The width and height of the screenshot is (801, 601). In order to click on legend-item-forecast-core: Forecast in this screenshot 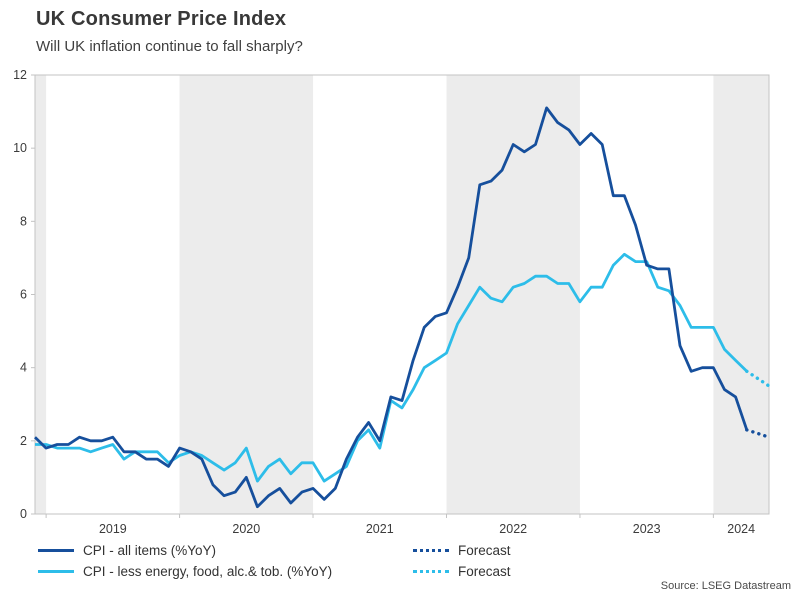, I will do `click(543, 571)`.